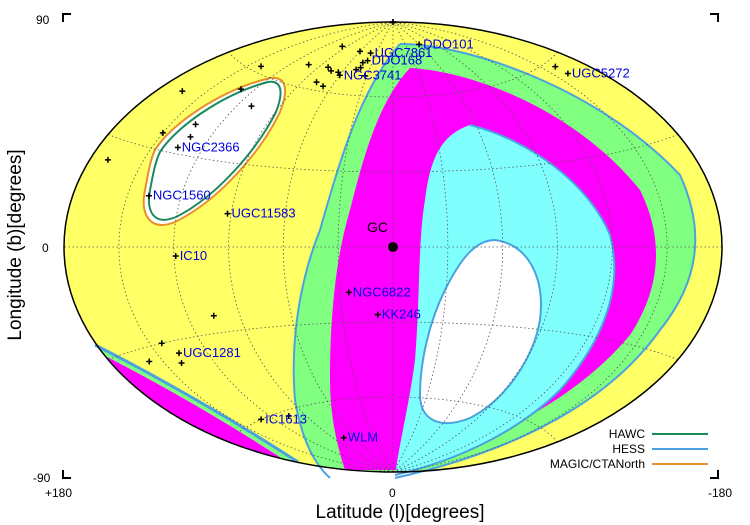 Image resolution: width=750 pixels, height=525 pixels. What do you see at coordinates (43, 20) in the screenshot?
I see `y-tick-top: 90` at bounding box center [43, 20].